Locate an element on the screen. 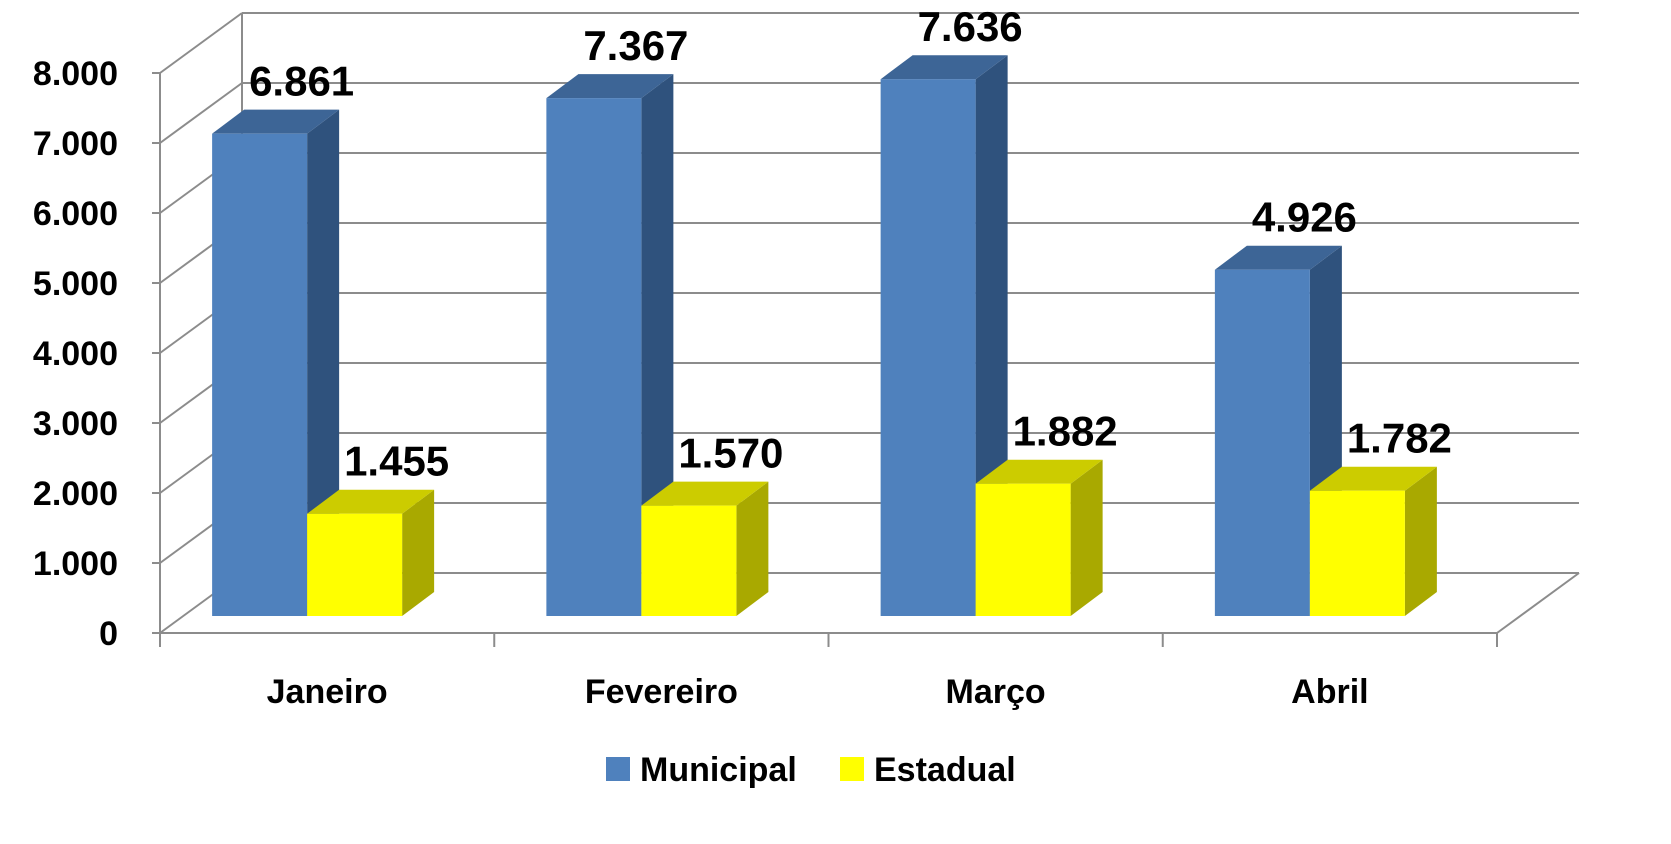  y-tick-label: 6.000 is located at coordinates (75, 214).